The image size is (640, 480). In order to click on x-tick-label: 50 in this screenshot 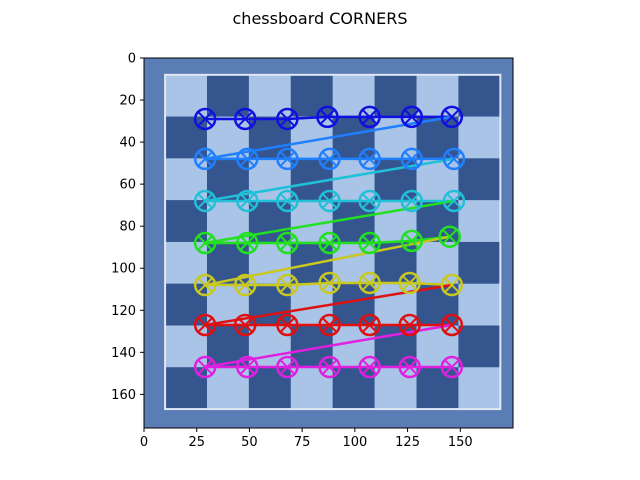, I will do `click(249, 442)`.